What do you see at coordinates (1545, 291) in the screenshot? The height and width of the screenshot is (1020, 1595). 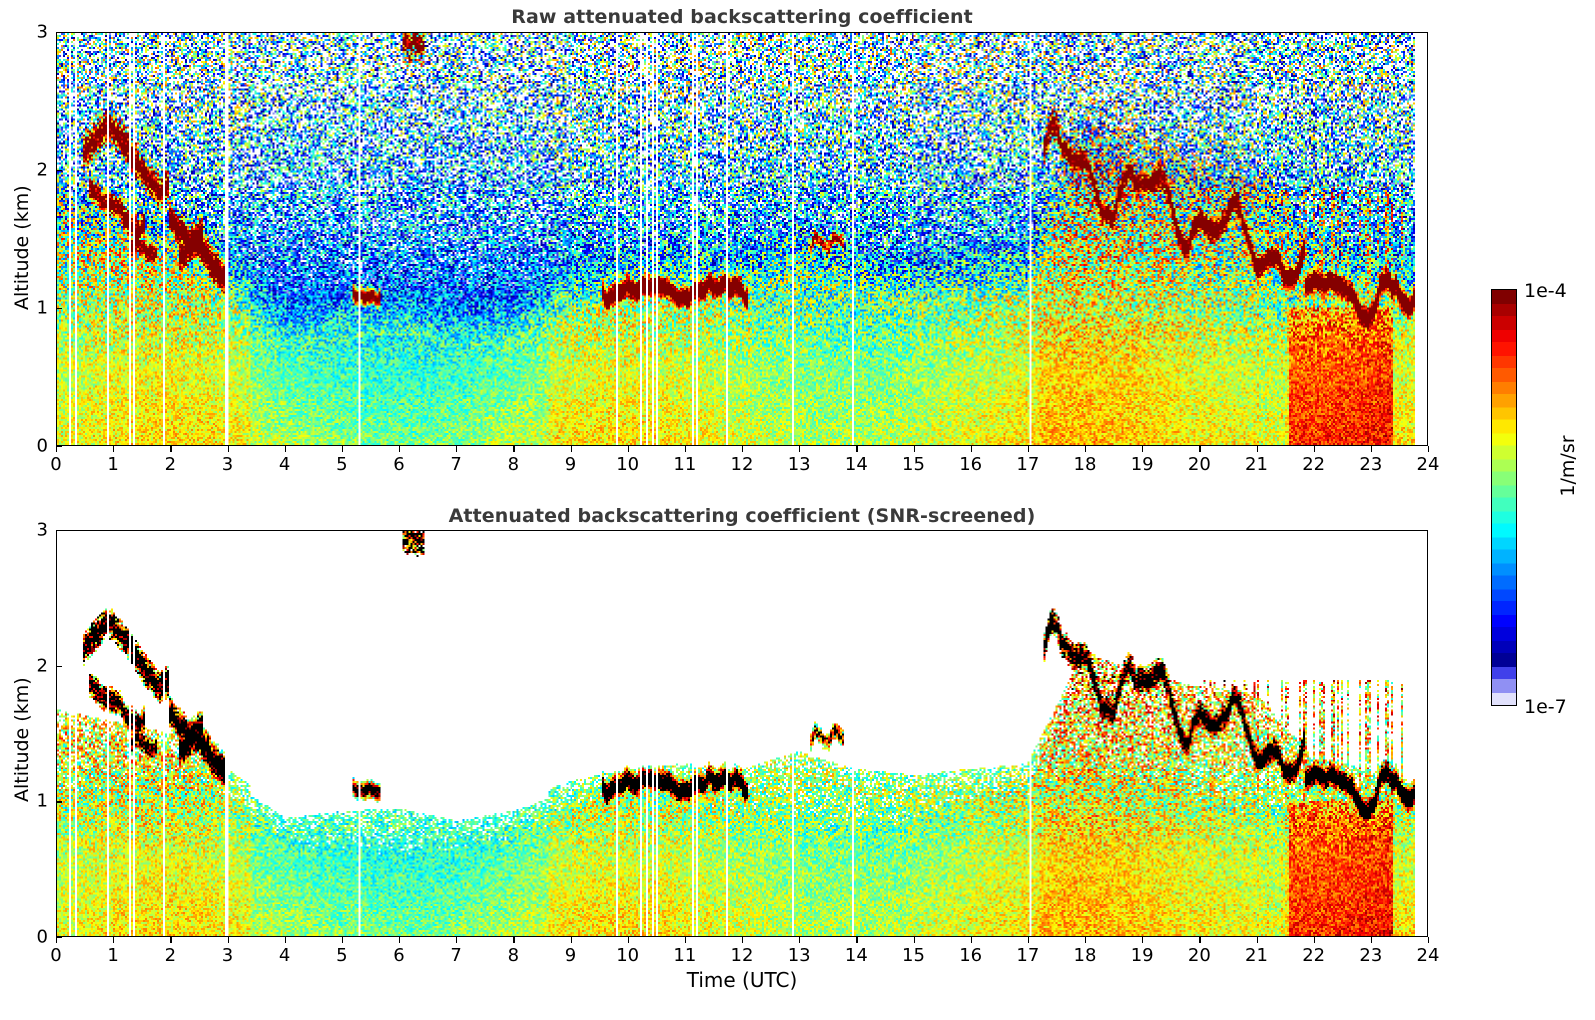 I see `colorbar-max-label: 1e-4` at bounding box center [1545, 291].